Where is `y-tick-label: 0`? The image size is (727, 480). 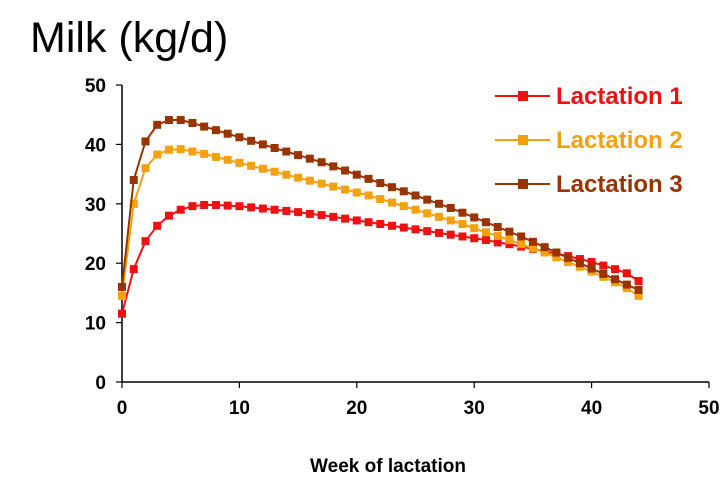 y-tick-label: 0 is located at coordinates (100, 383).